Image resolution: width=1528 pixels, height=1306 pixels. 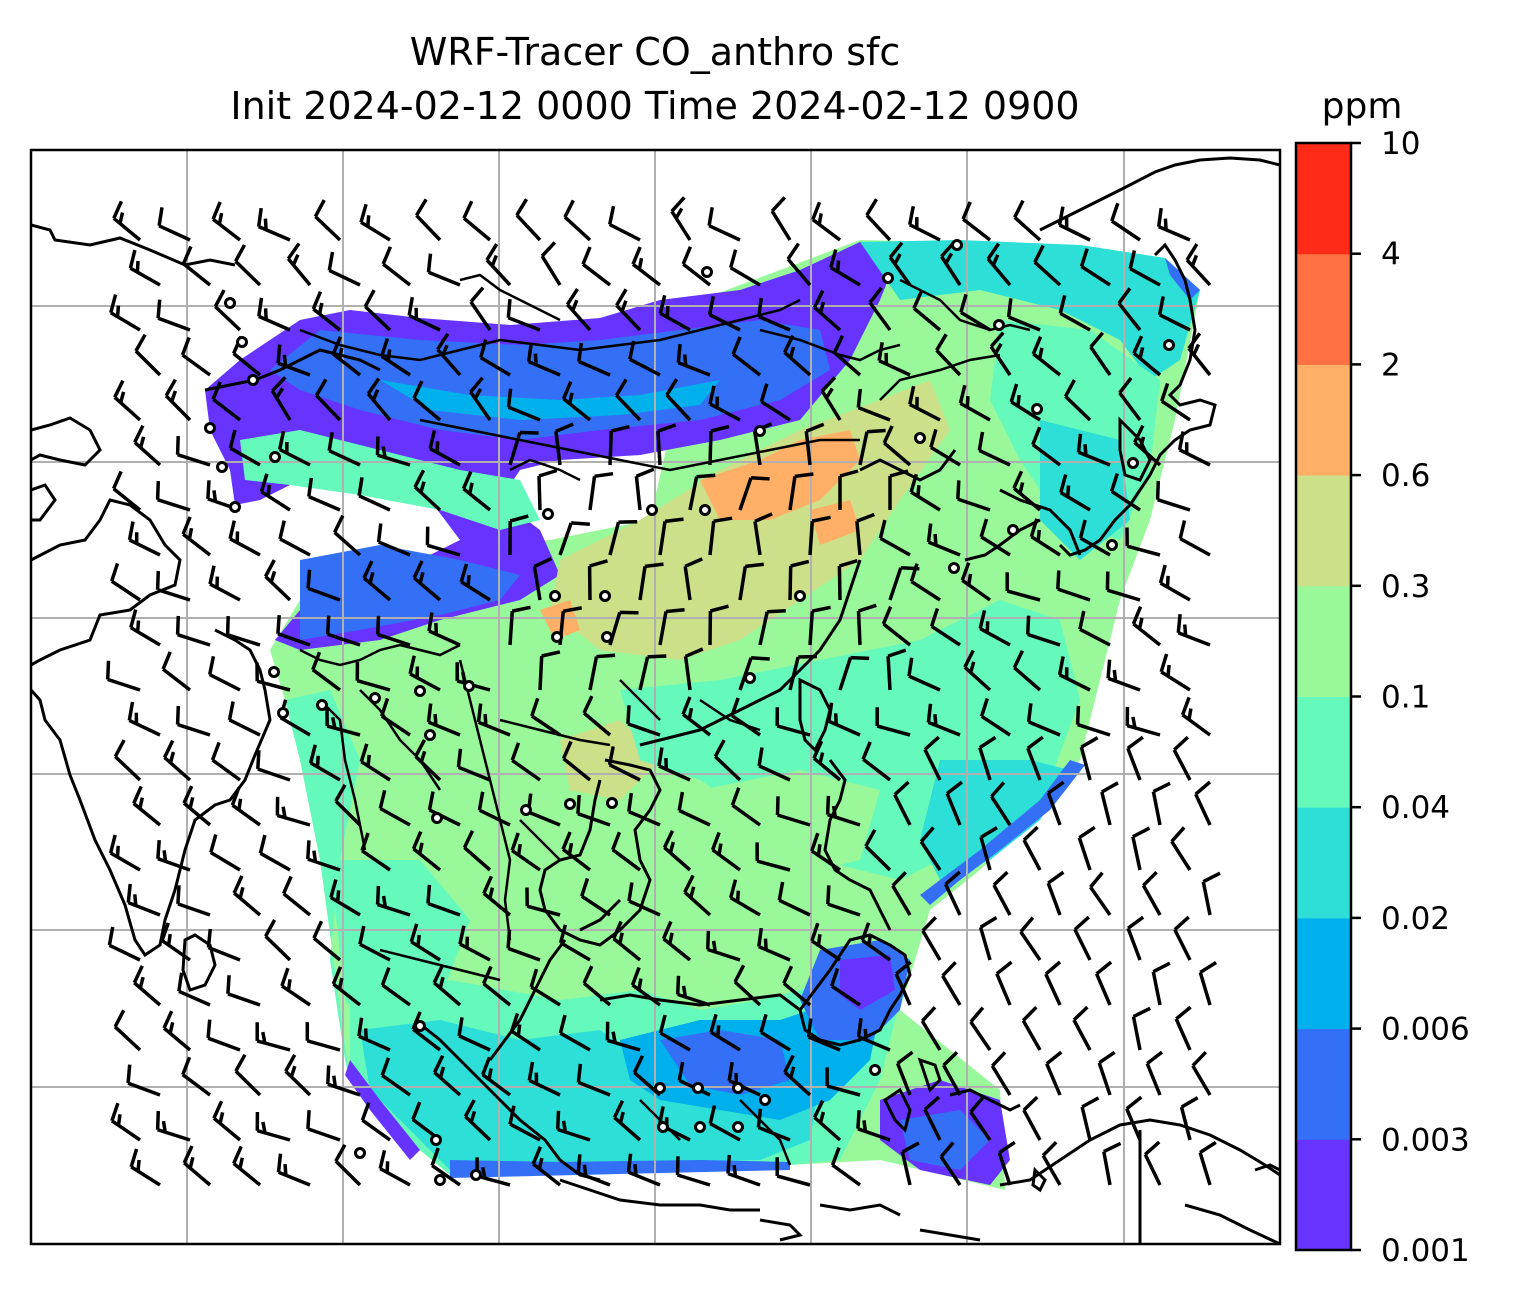 I want to click on field-mid-light, so click(x=790, y=825).